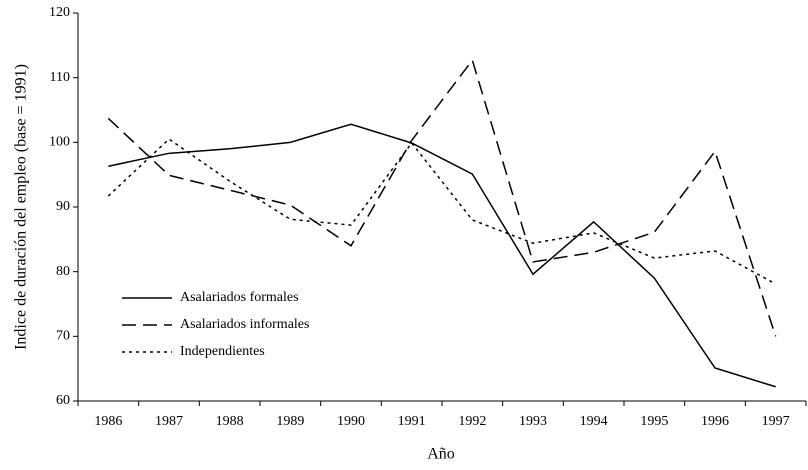 This screenshot has height=470, width=808. I want to click on y-tick-label: 100, so click(59, 142).